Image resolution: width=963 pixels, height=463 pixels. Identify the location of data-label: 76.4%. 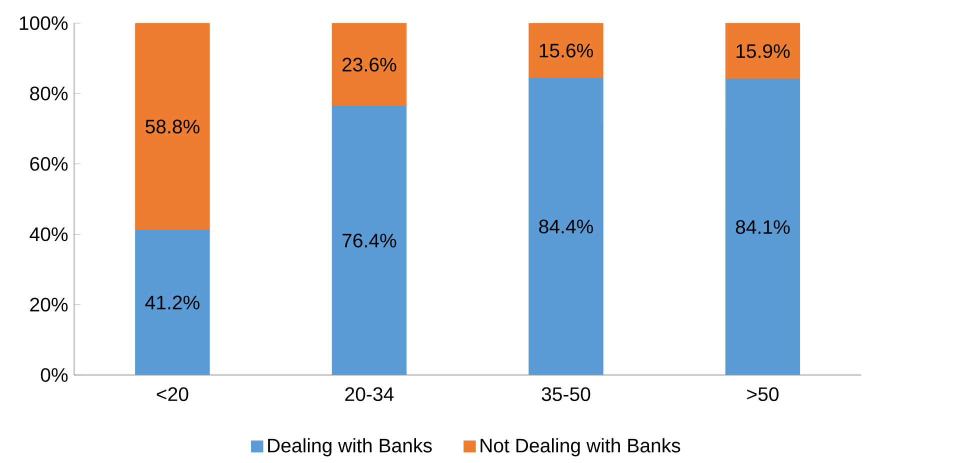
(369, 241).